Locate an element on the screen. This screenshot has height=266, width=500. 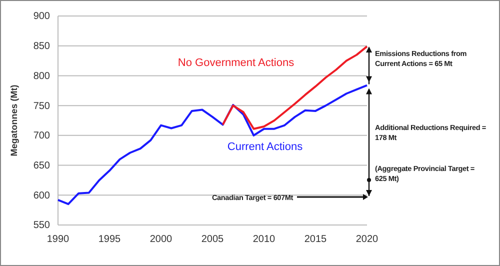
x-tick-label: 2000 is located at coordinates (161, 240).